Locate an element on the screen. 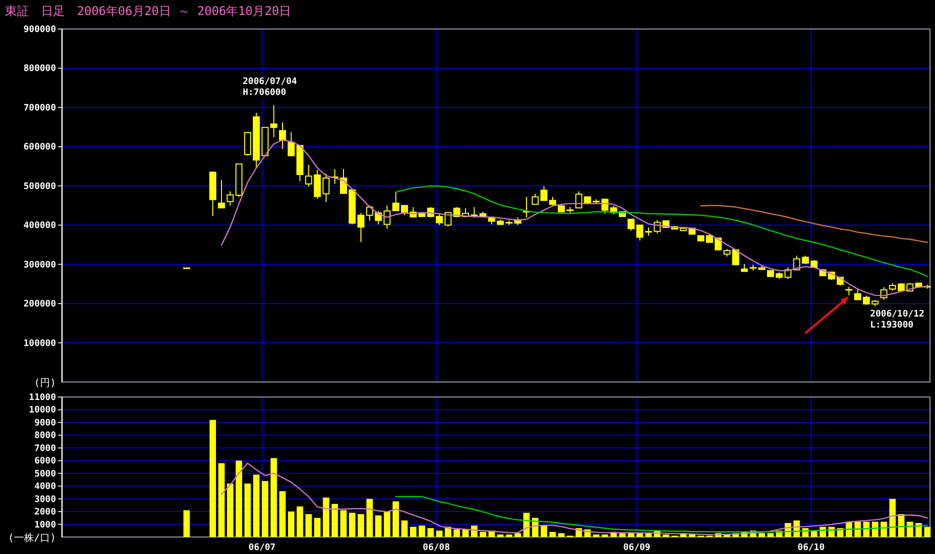  y-tick-label: 500000 is located at coordinates (39, 187).